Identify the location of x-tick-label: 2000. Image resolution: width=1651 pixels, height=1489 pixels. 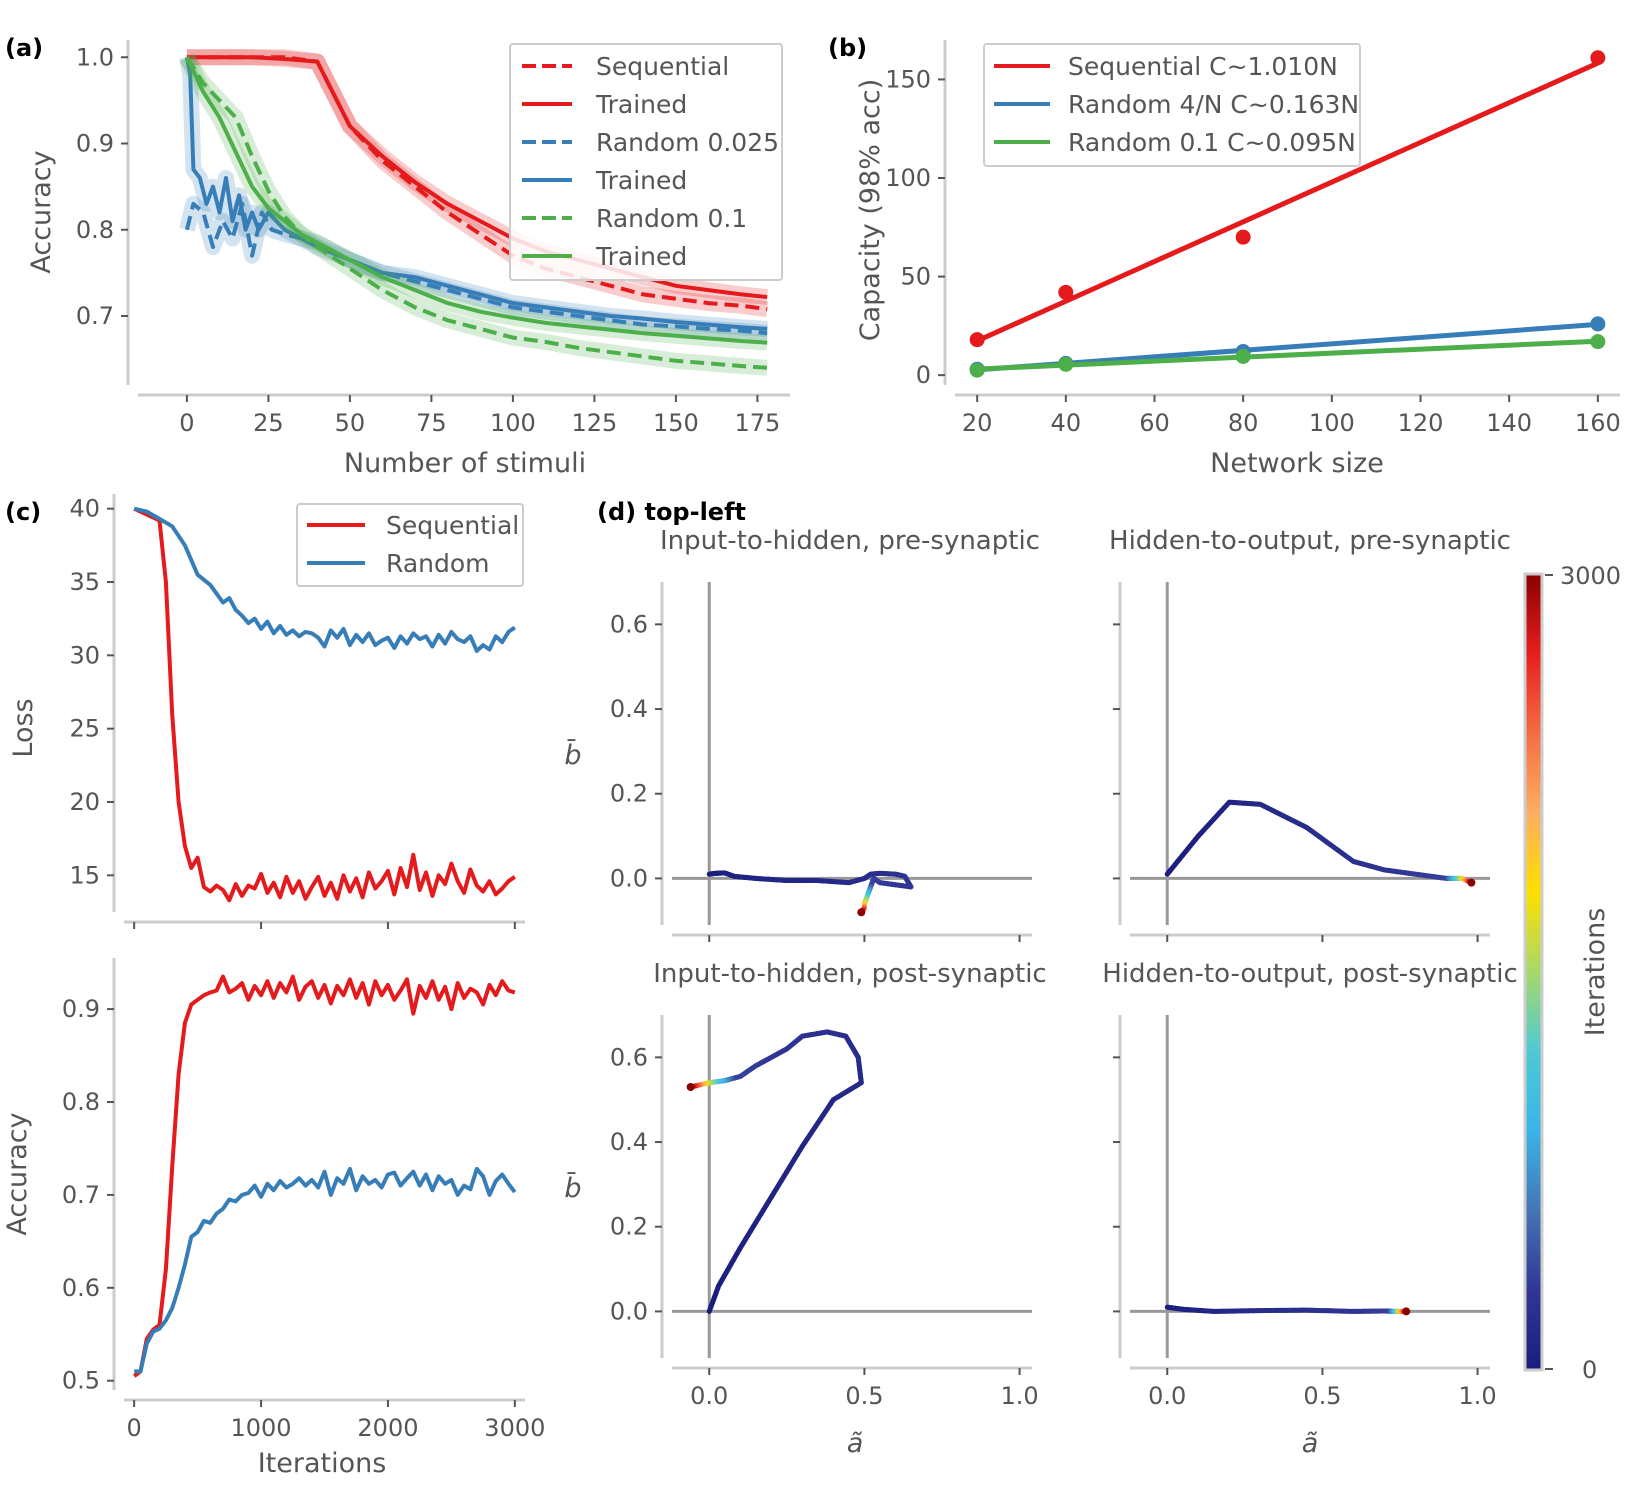
(387, 1428).